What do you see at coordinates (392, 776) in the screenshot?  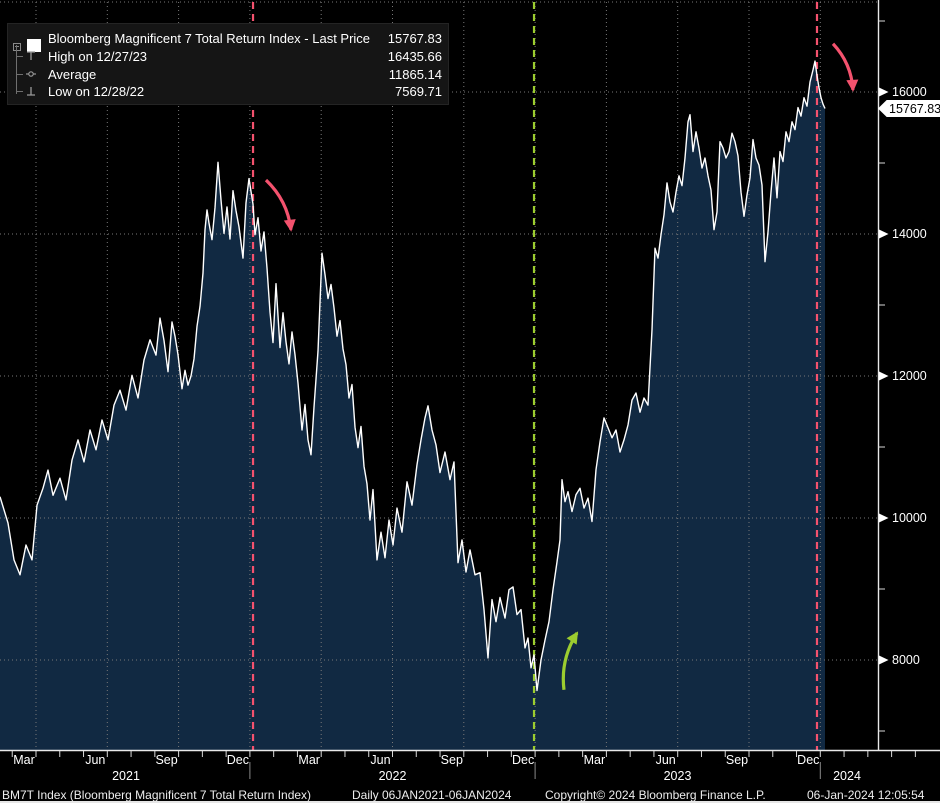 I see `x-axis-year-label: 2022` at bounding box center [392, 776].